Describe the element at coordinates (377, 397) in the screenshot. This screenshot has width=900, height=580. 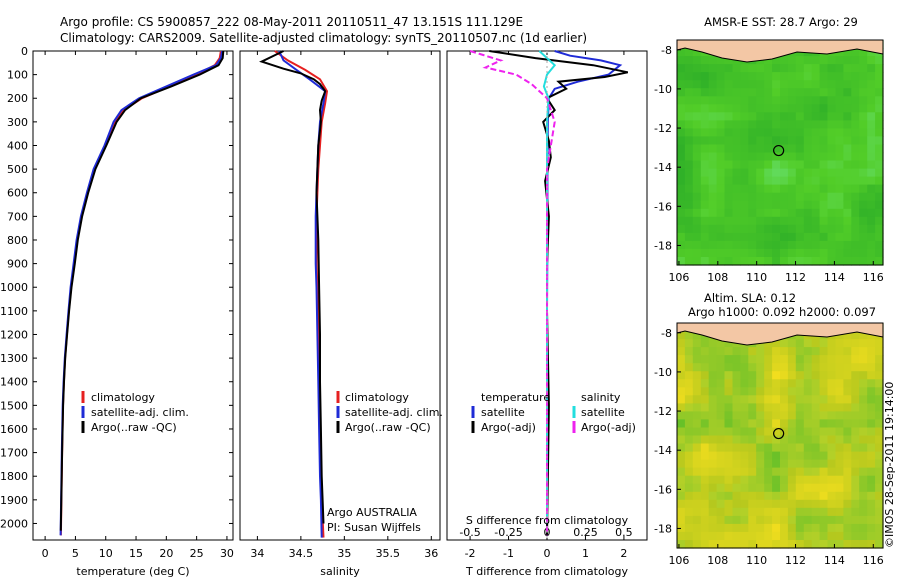
I see `salinity-legend-climatology: climatology` at that location.